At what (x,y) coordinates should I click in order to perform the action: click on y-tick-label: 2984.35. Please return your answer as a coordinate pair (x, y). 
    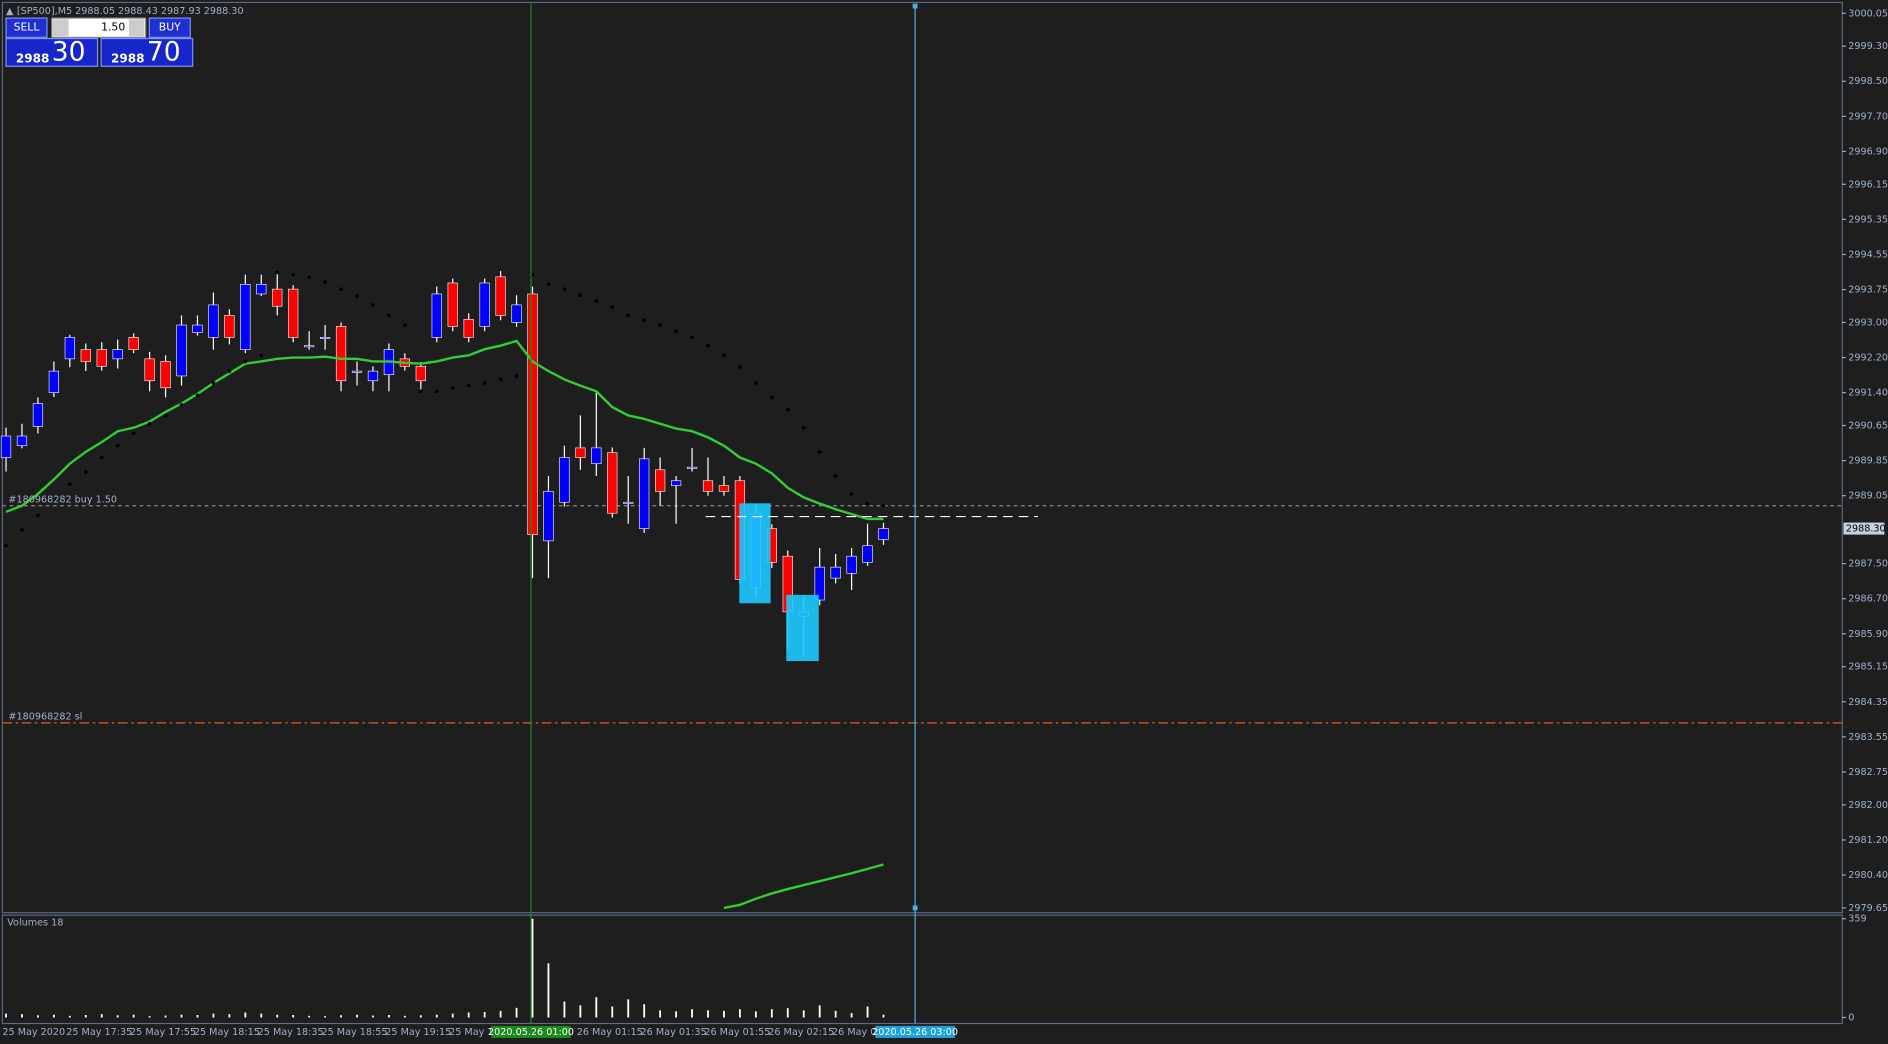
    Looking at the image, I should click on (1868, 702).